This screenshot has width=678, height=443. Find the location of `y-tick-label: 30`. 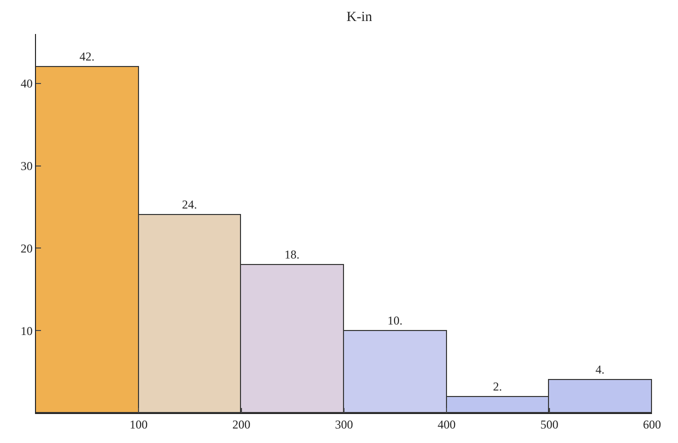

y-tick-label: 30 is located at coordinates (26, 166).